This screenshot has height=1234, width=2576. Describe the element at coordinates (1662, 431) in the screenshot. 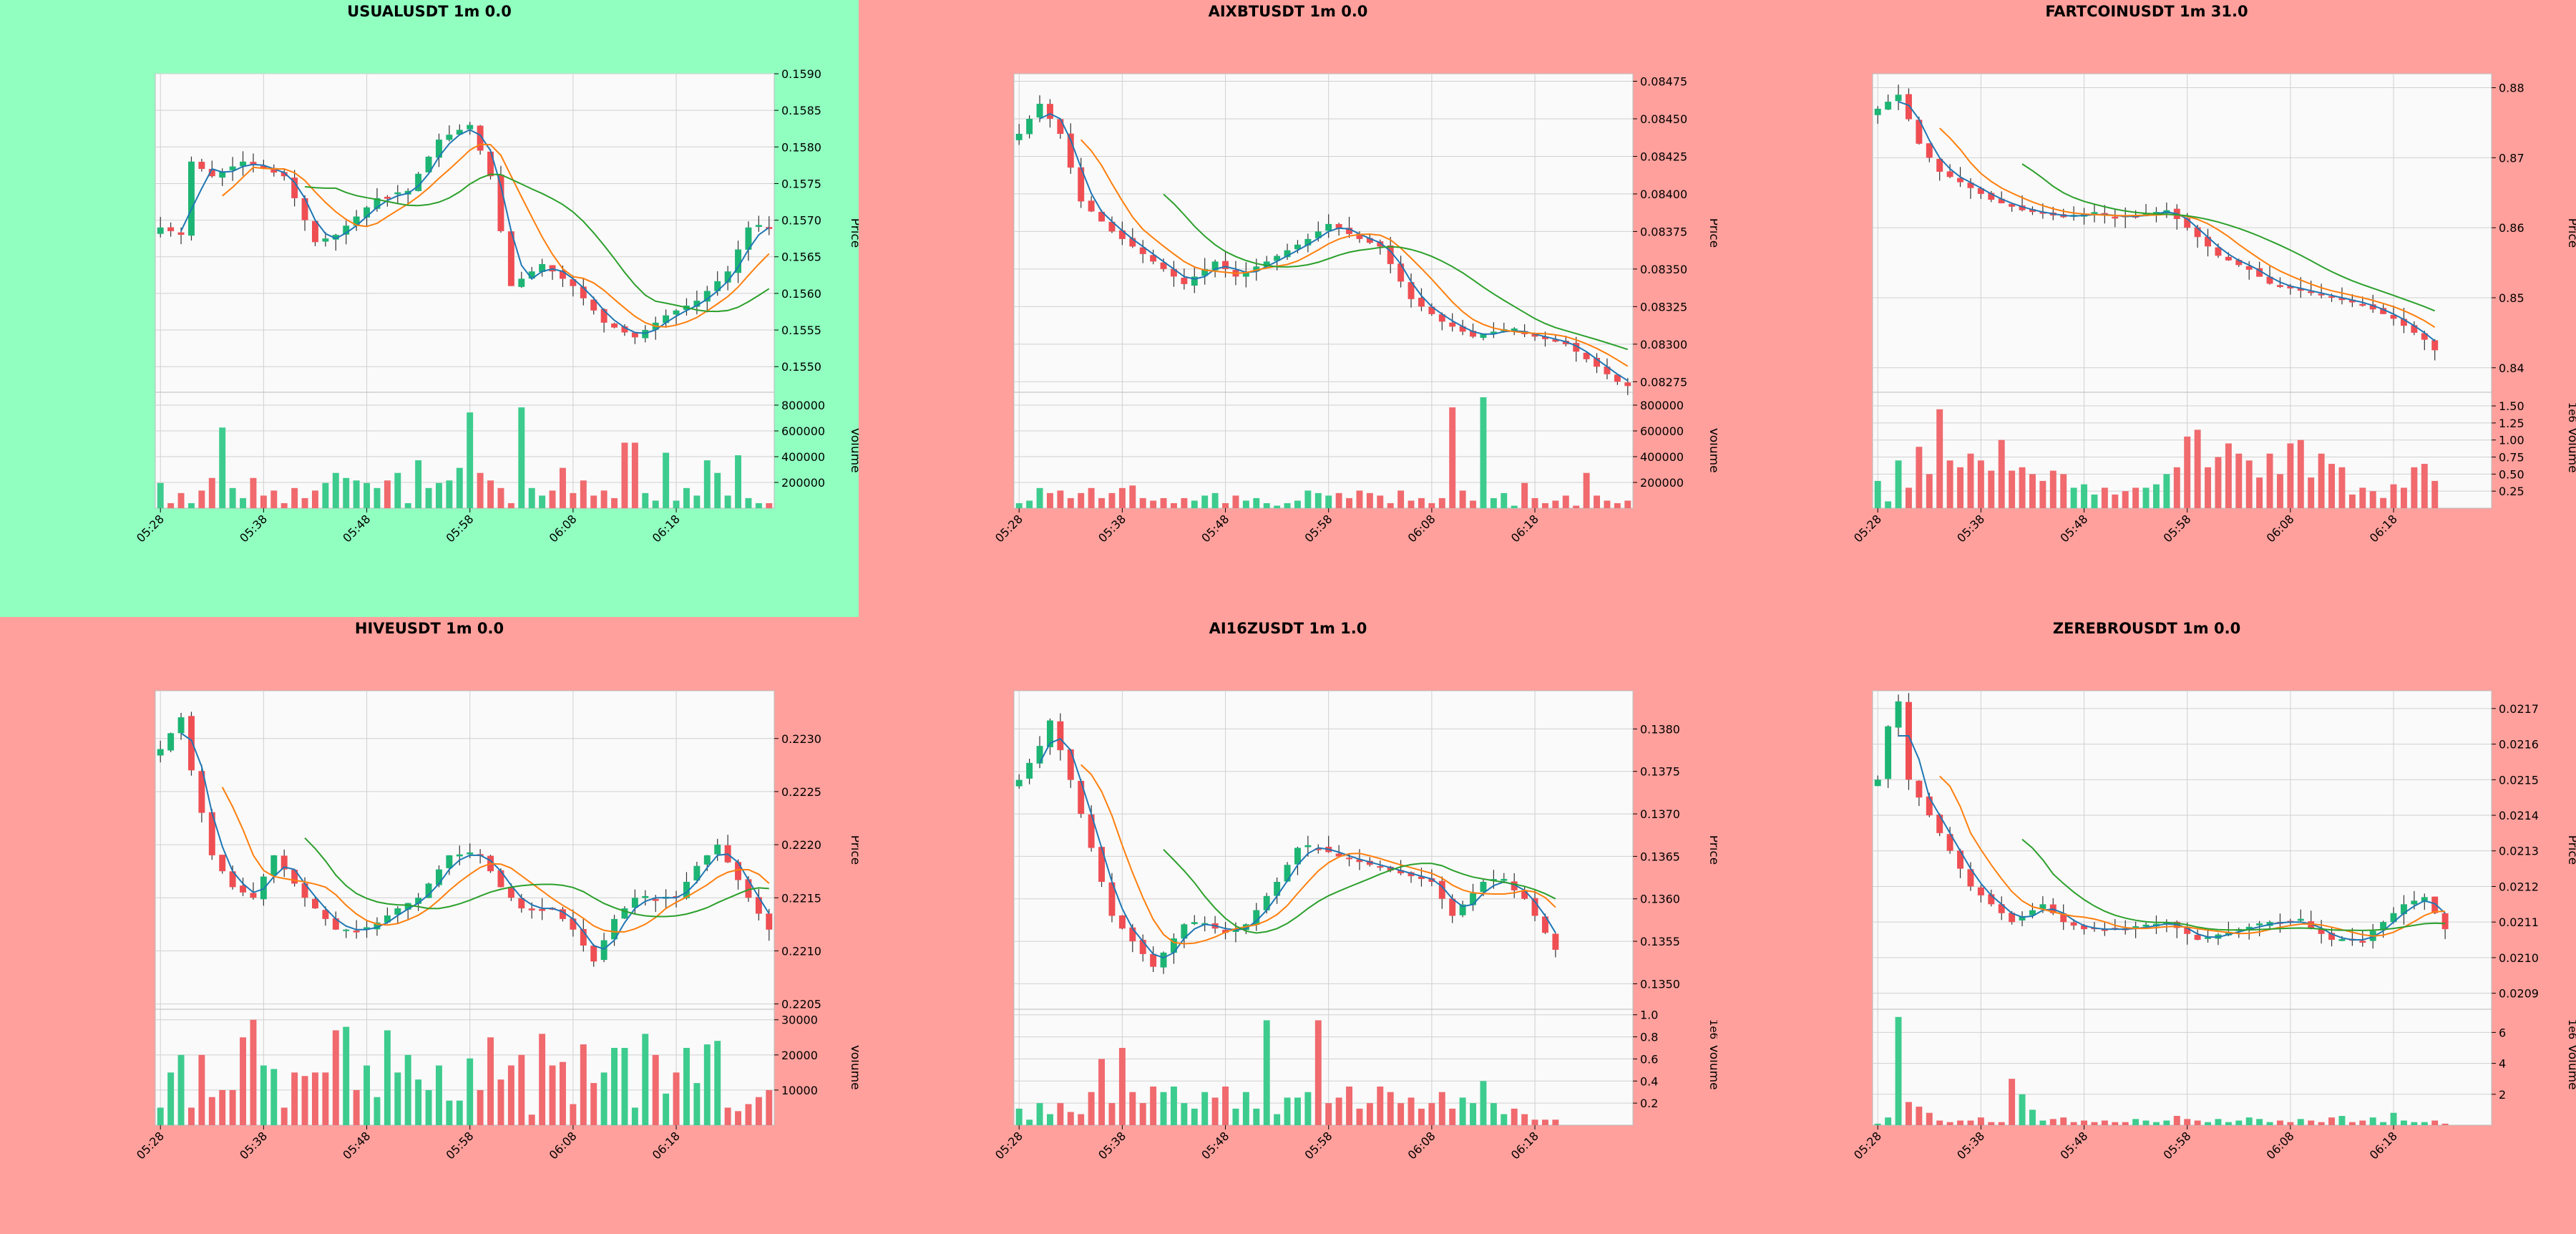

I see `volume-tick-label: 600000` at that location.